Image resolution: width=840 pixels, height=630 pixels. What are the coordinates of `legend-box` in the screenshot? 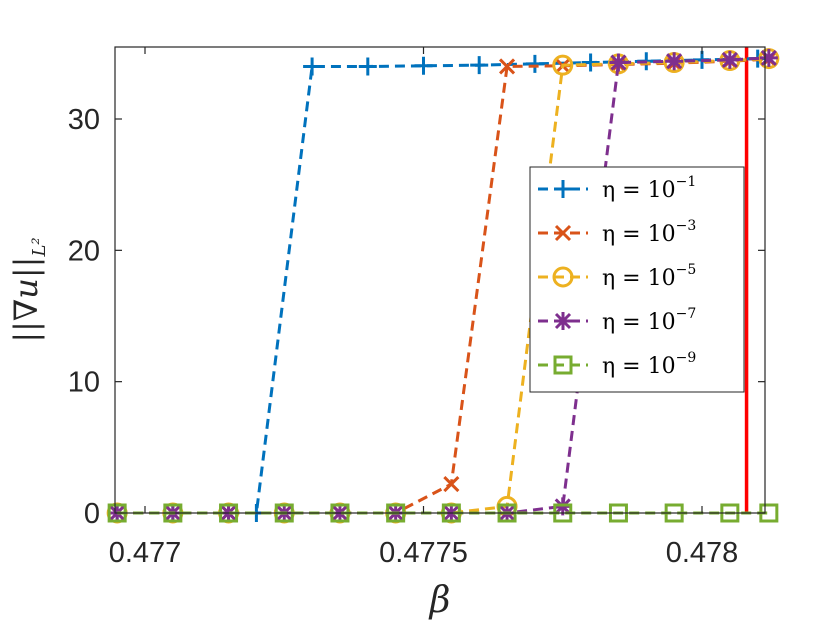 It's located at (637, 279).